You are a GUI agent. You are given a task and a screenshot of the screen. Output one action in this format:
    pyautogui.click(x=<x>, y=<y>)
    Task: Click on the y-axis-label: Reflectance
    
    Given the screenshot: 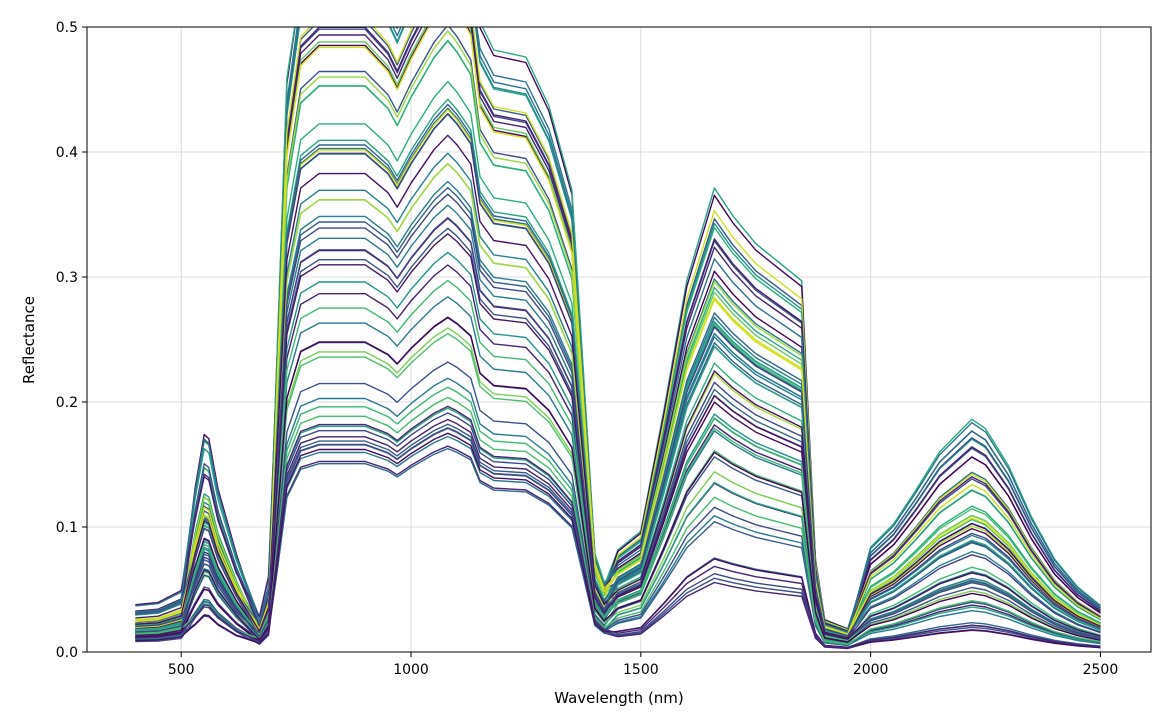 What is the action you would take?
    pyautogui.click(x=29, y=340)
    